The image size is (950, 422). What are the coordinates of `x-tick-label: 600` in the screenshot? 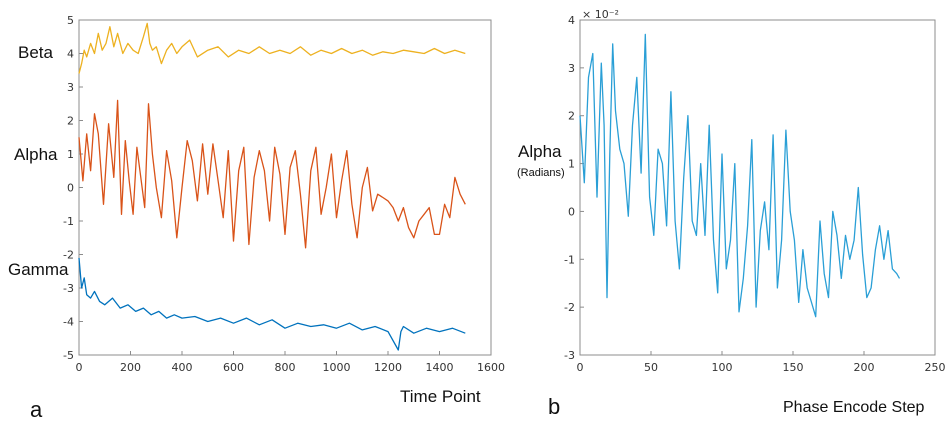 It's located at (233, 367).